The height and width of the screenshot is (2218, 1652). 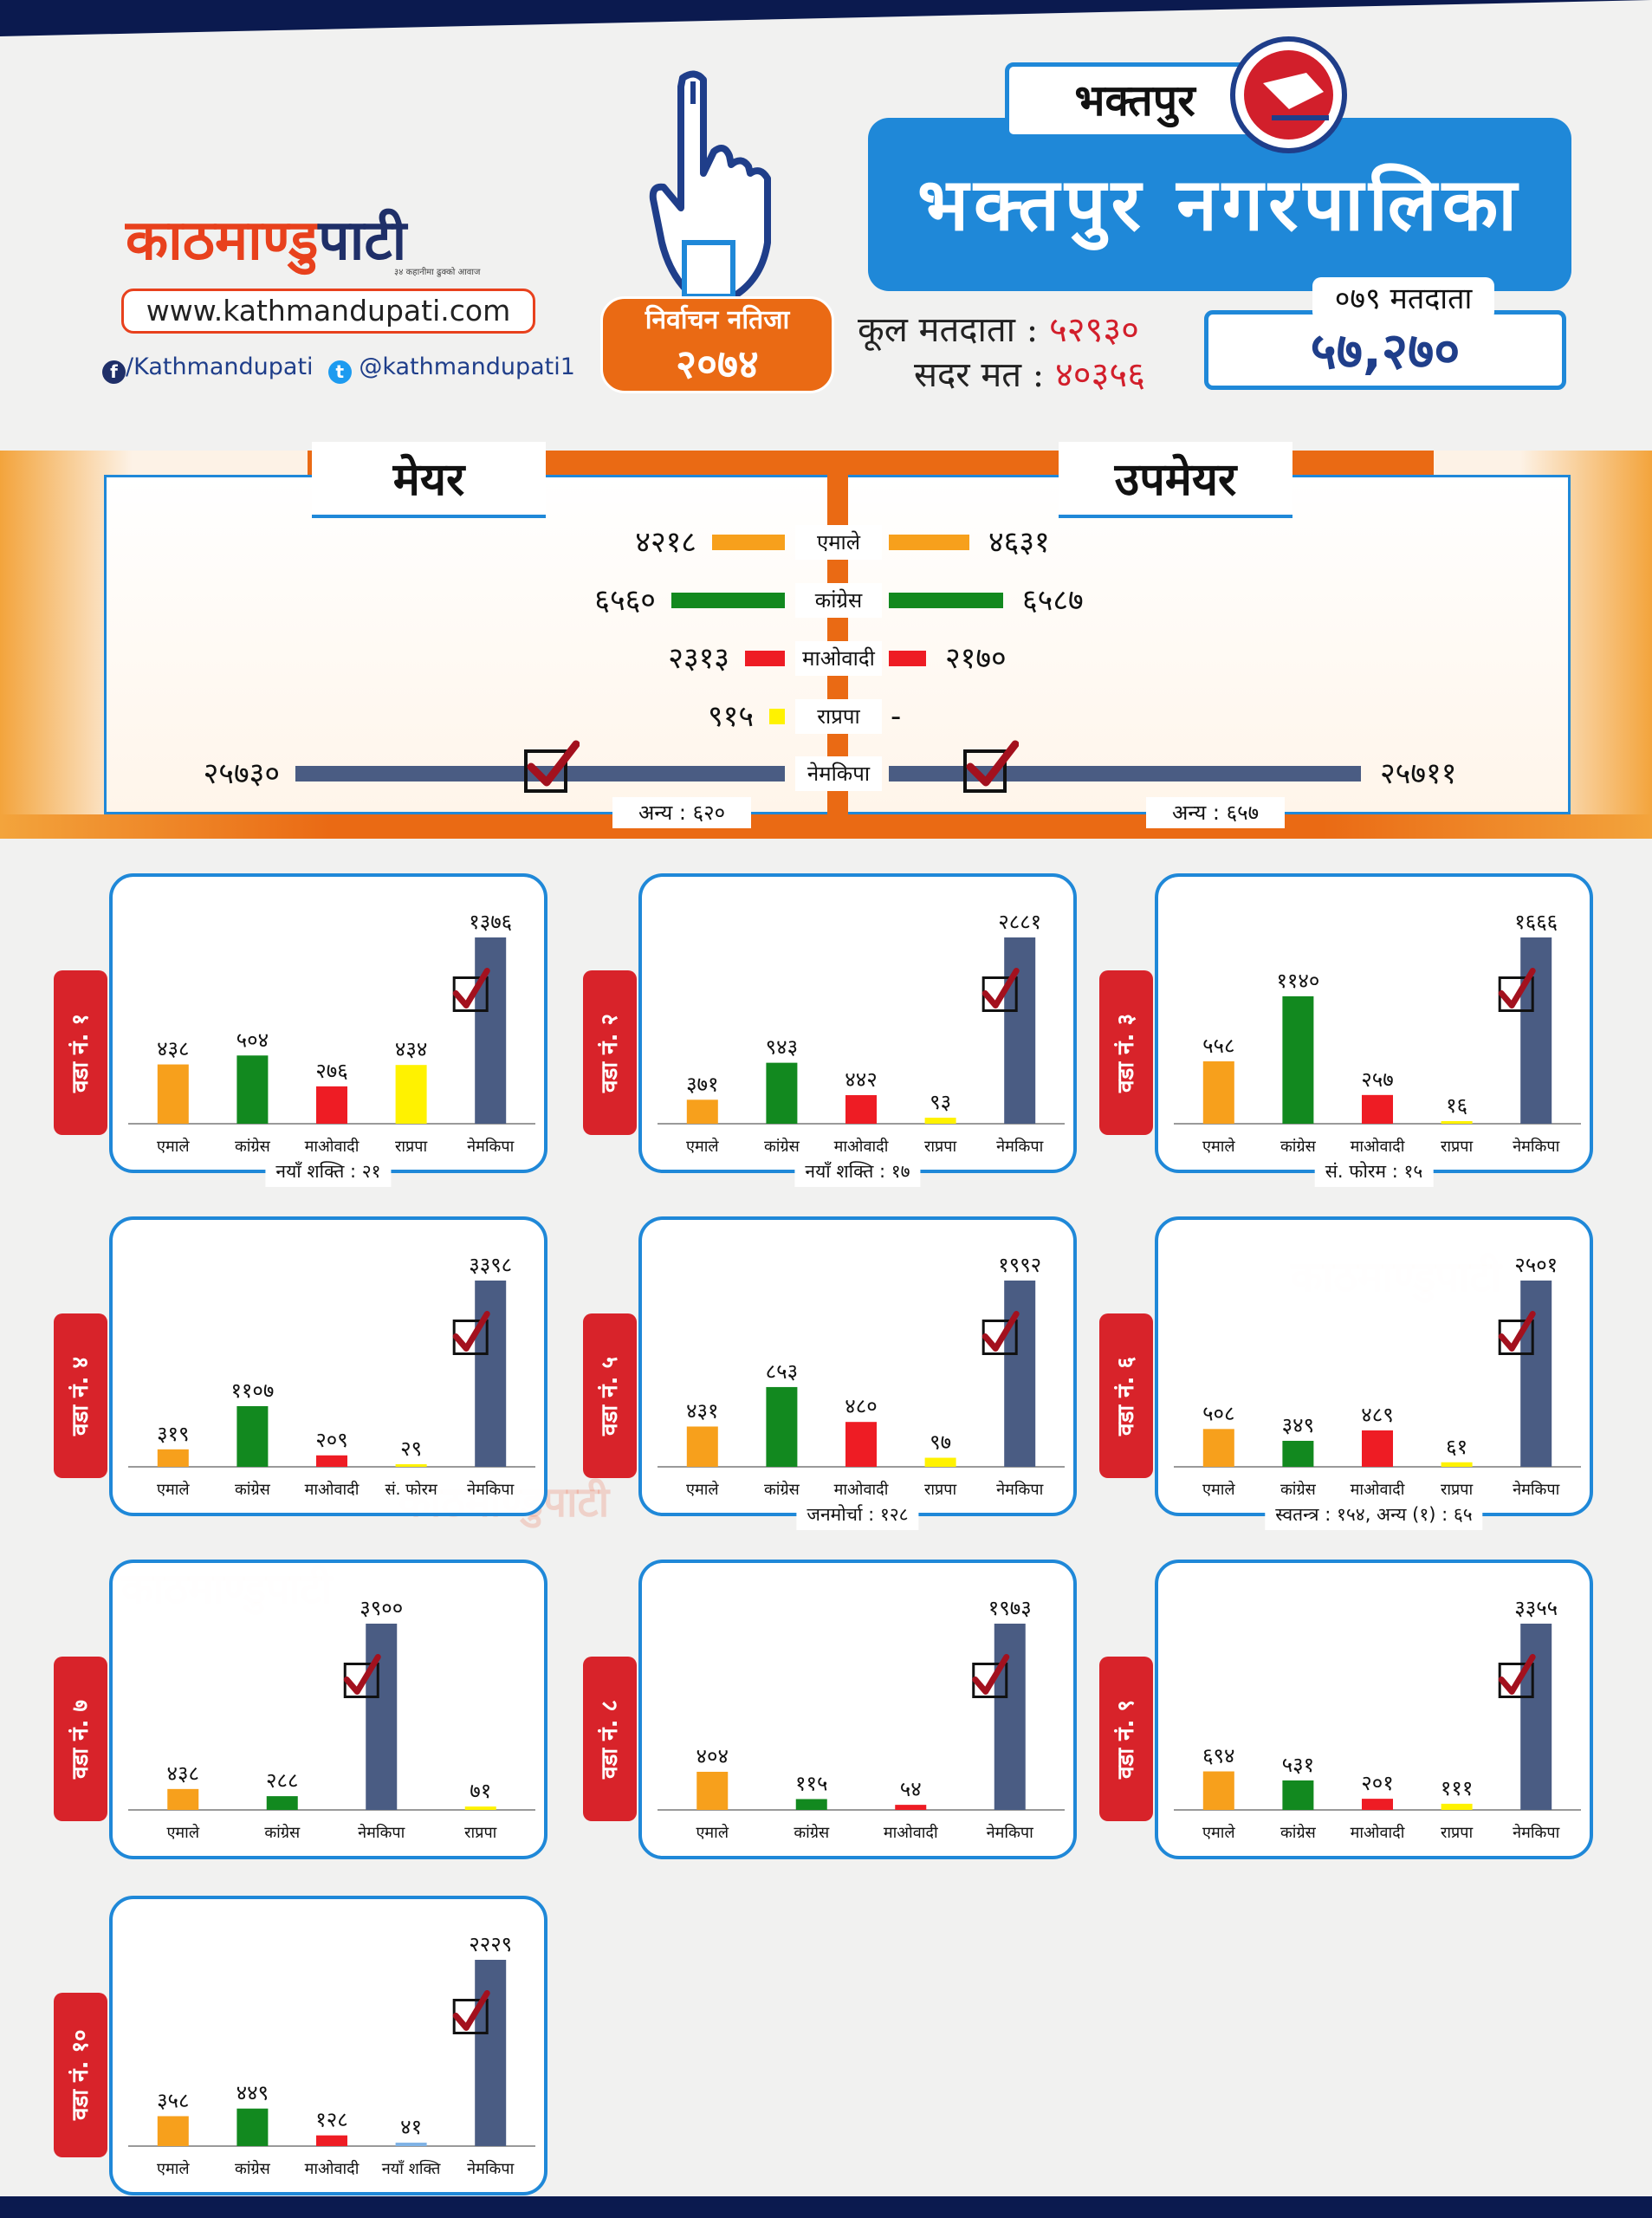 What do you see at coordinates (411, 2168) in the screenshot?
I see `category-label: नयाँ शक्ति` at bounding box center [411, 2168].